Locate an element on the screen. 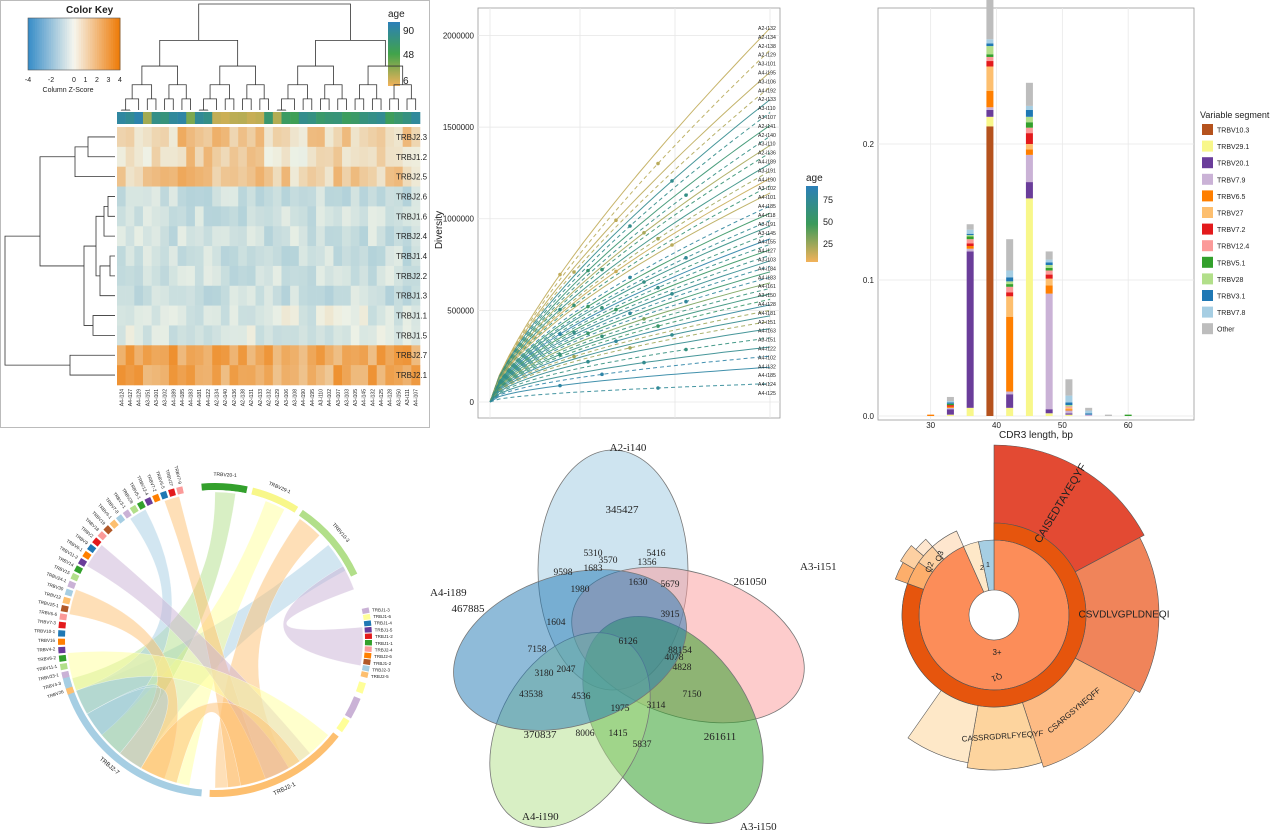 The image size is (1280, 832). column-label: A3-i110 is located at coordinates (321, 397).